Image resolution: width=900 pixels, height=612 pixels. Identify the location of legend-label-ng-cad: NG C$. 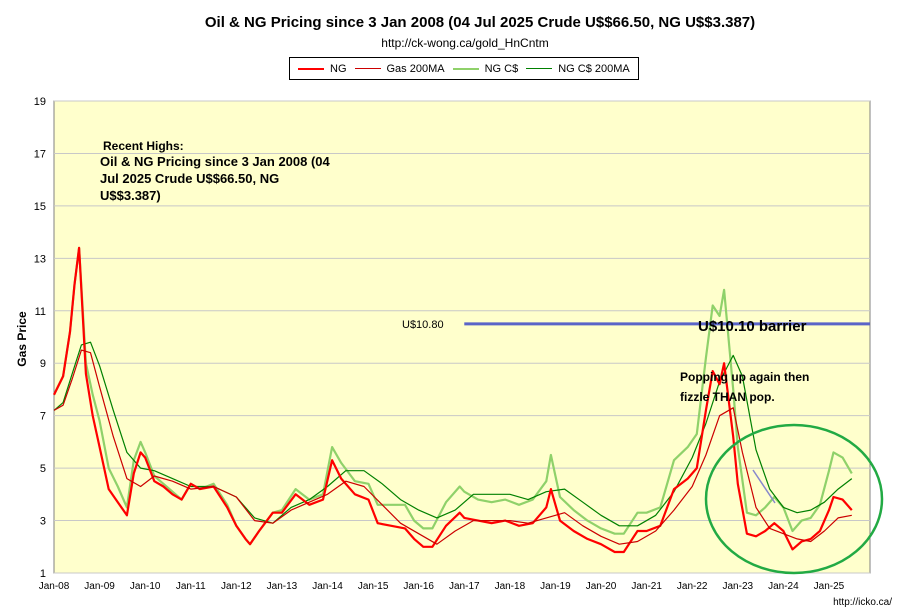
(501, 68).